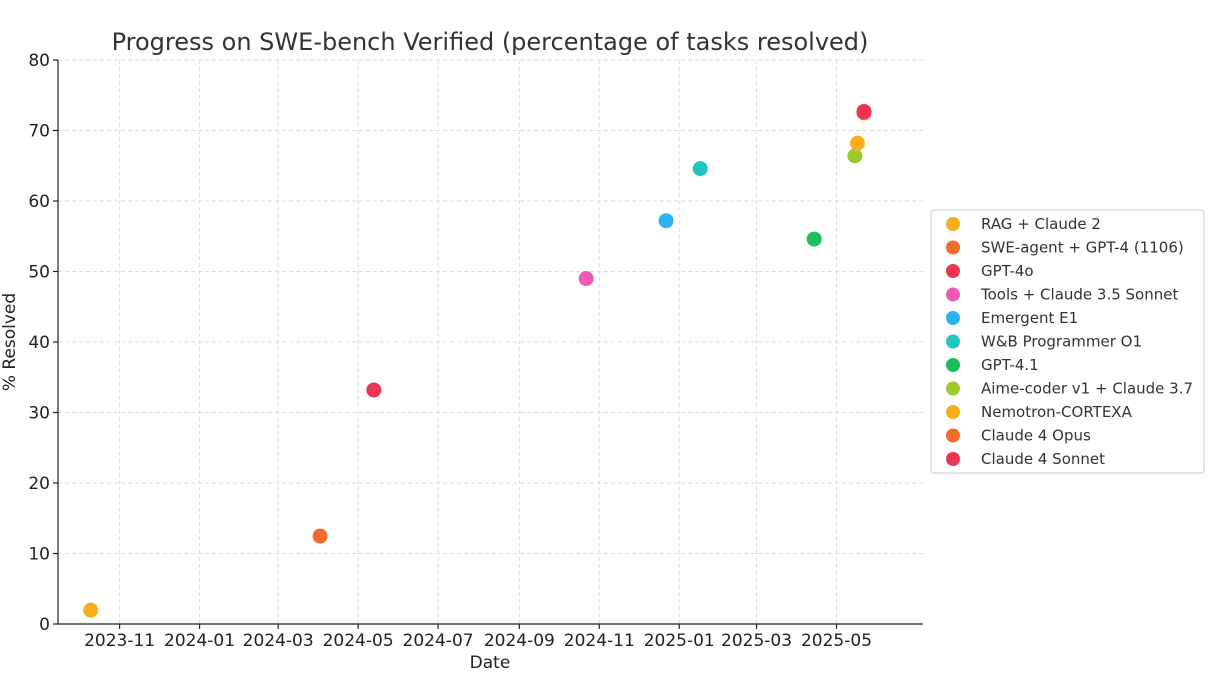 This screenshot has width=1212, height=696. I want to click on y-tick-label: 10, so click(39, 555).